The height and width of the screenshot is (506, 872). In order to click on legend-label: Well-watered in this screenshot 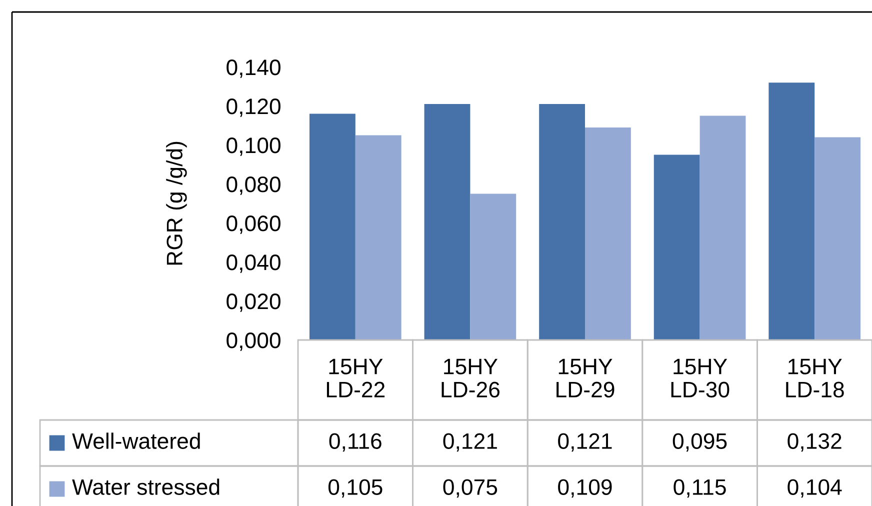, I will do `click(136, 440)`.